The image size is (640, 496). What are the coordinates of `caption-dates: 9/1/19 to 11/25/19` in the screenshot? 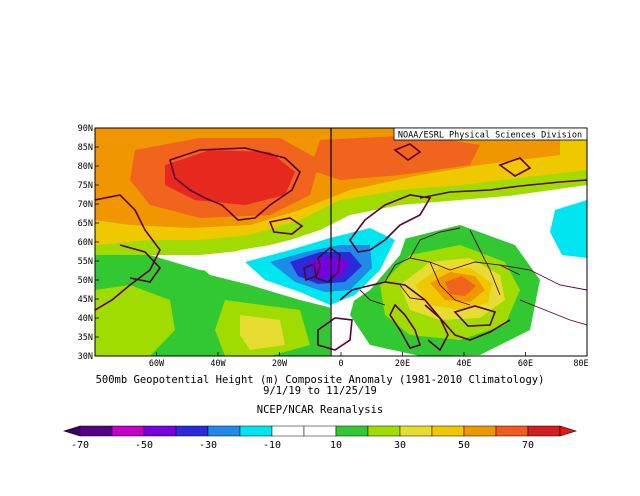 It's located at (320, 391).